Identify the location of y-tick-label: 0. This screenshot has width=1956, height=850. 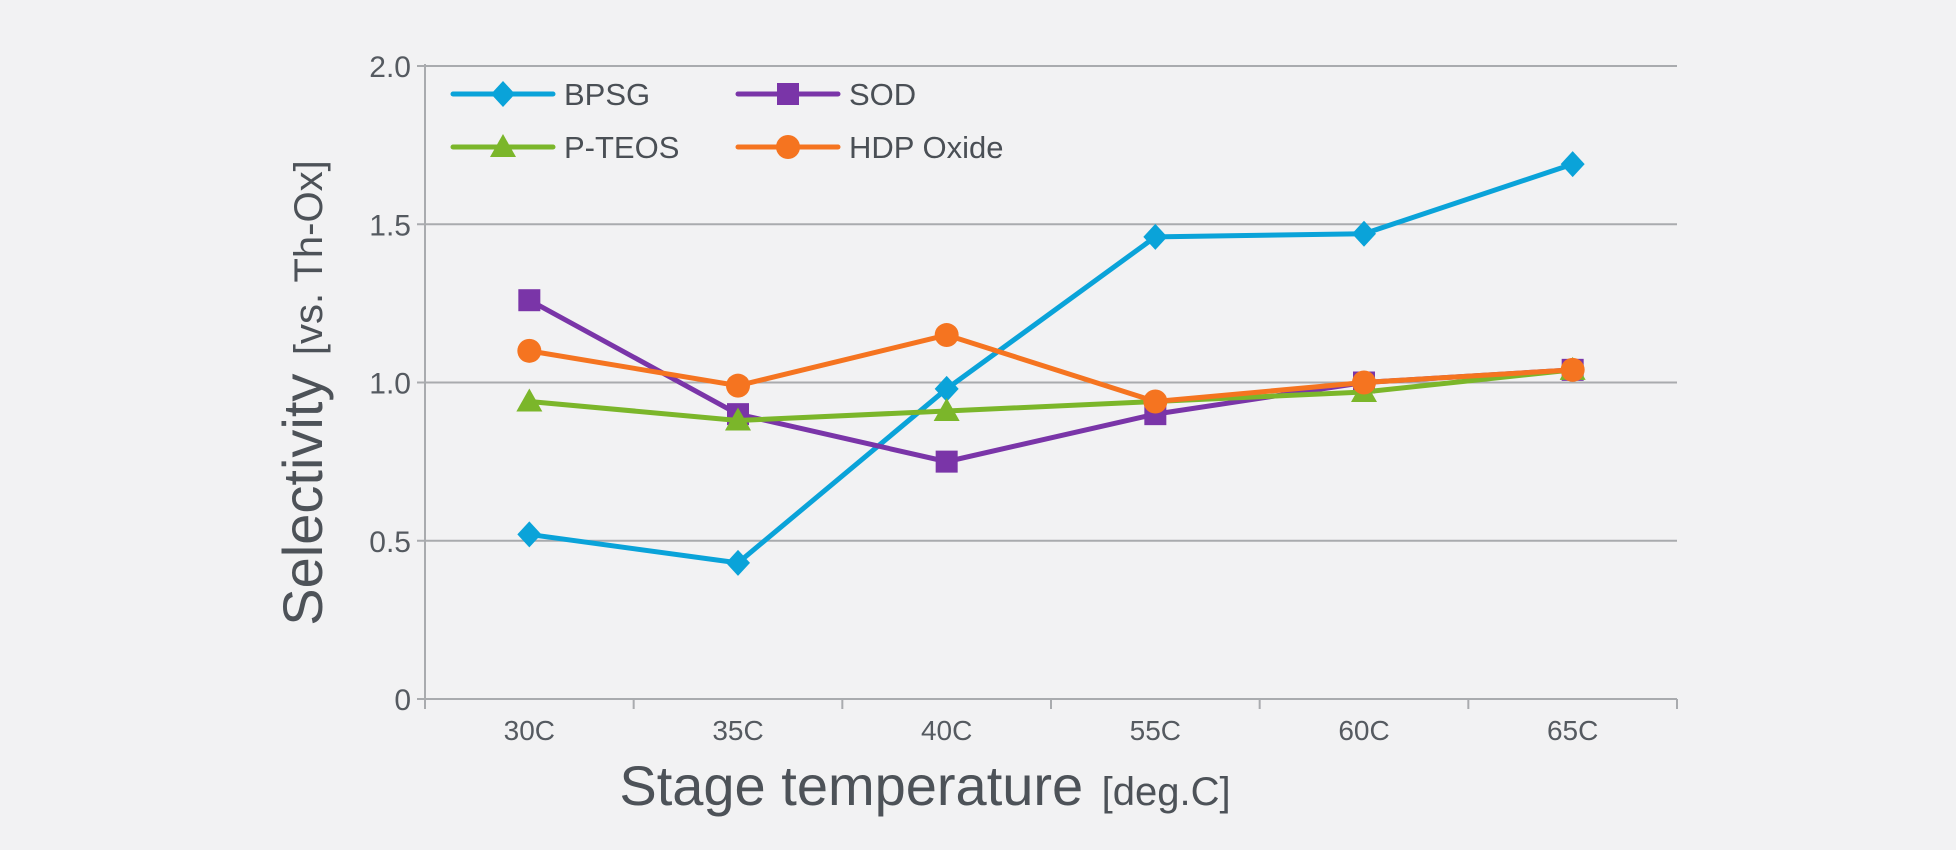
(402, 700).